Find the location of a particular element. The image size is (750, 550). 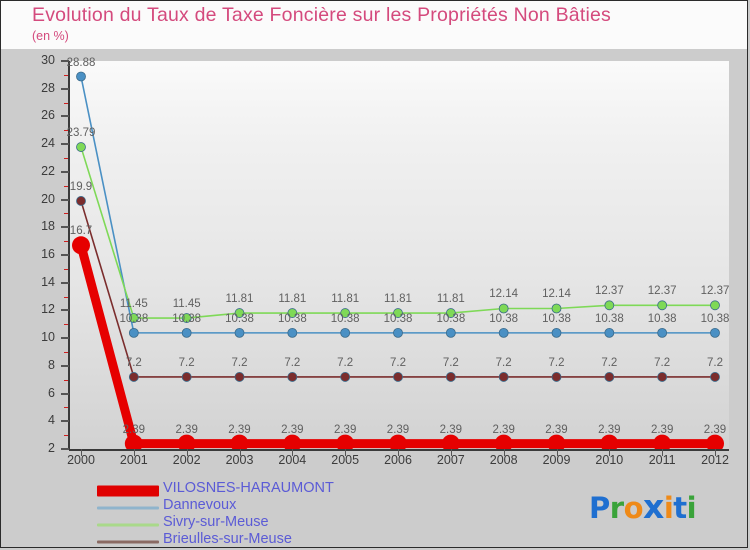

legend-label: Brieulles-sur-Meuse is located at coordinates (227, 539).